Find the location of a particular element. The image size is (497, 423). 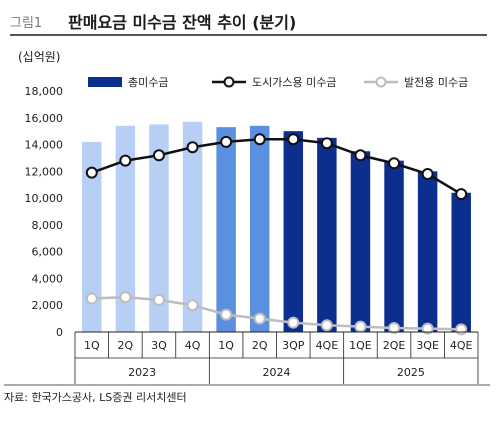

year-label: 2023 is located at coordinates (142, 372).